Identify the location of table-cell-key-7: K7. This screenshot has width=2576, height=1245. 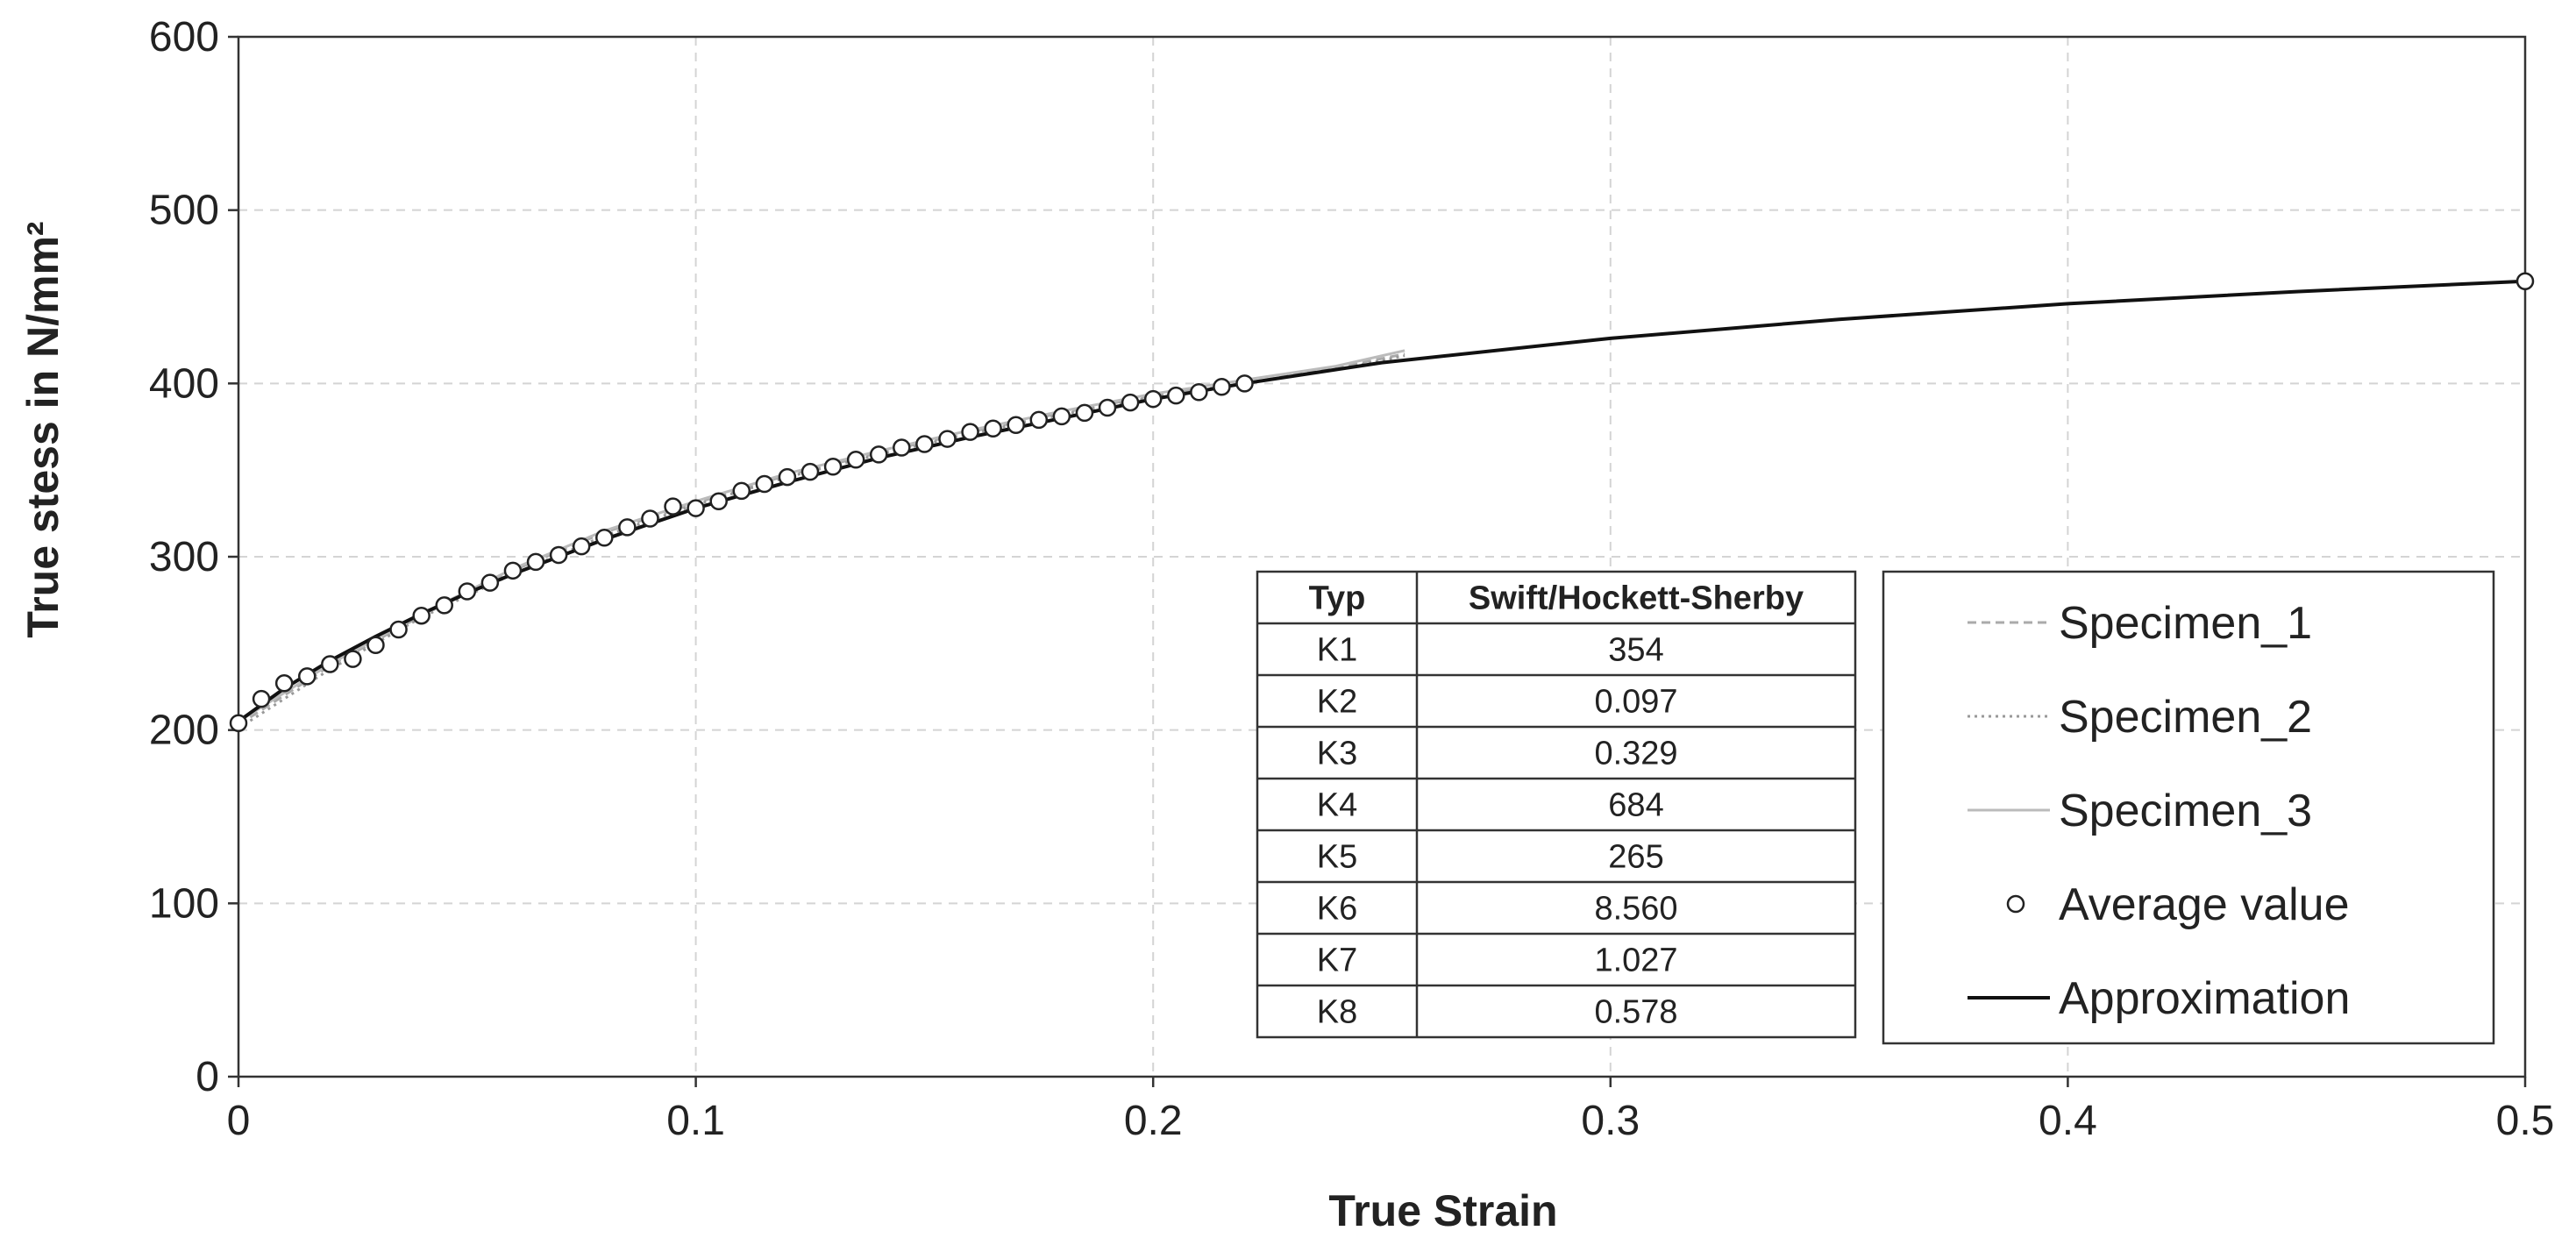
(1337, 961).